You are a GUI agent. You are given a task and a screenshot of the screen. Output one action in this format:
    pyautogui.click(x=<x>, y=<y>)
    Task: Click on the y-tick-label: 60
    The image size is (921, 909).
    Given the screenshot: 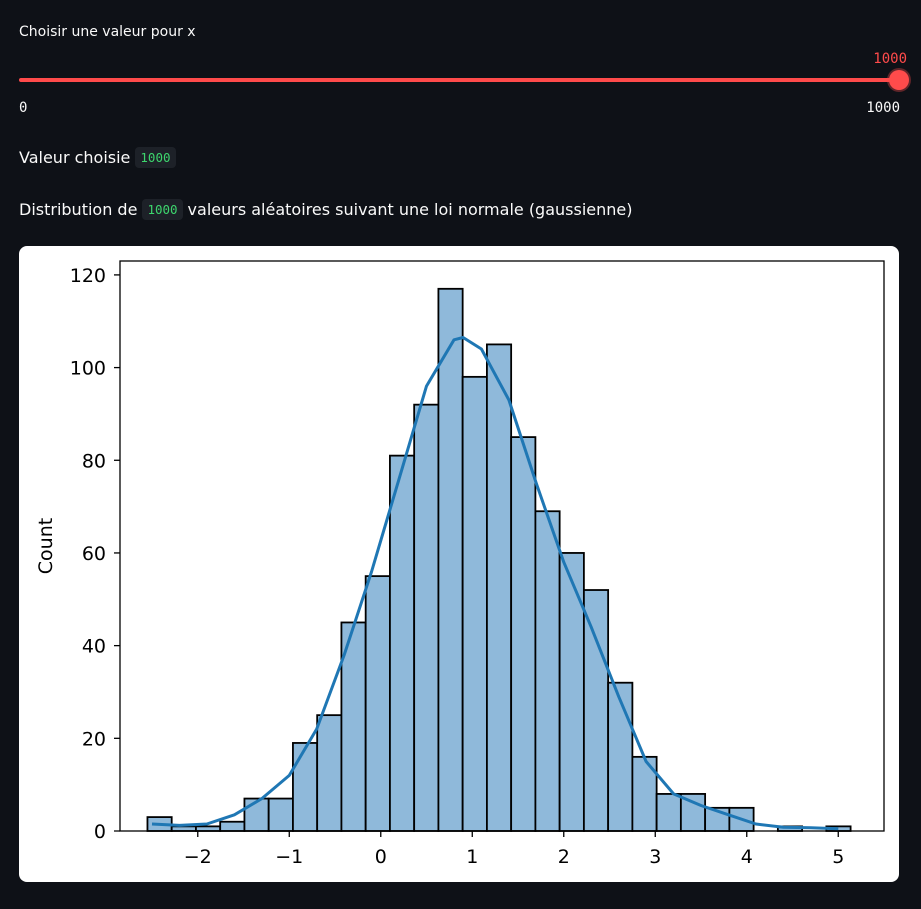 What is the action you would take?
    pyautogui.click(x=94, y=554)
    